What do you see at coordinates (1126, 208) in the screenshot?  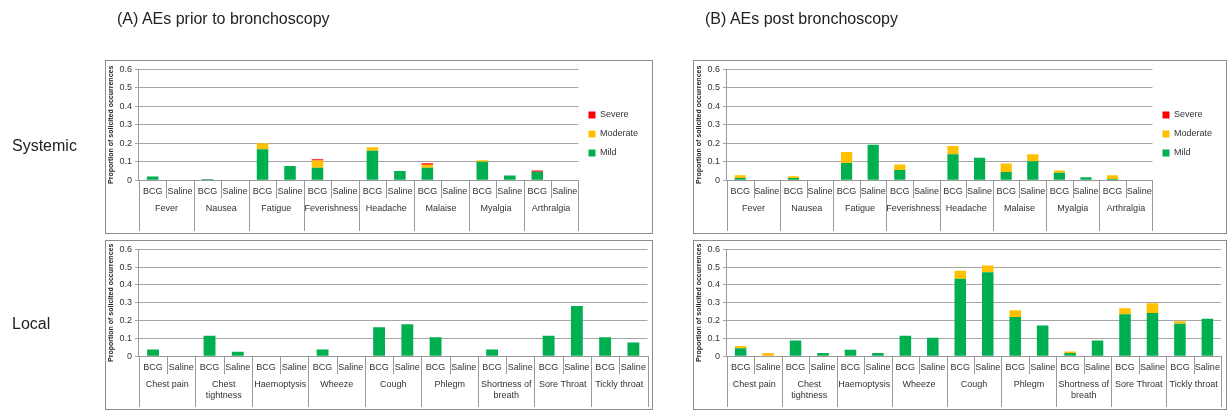 I see `text: Arthralgia` at bounding box center [1126, 208].